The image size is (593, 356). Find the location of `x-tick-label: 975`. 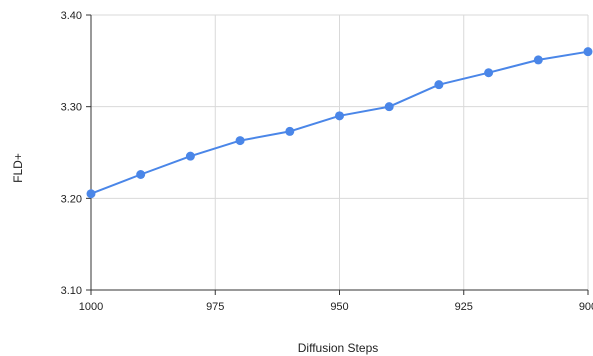

x-tick-label: 975 is located at coordinates (215, 307).